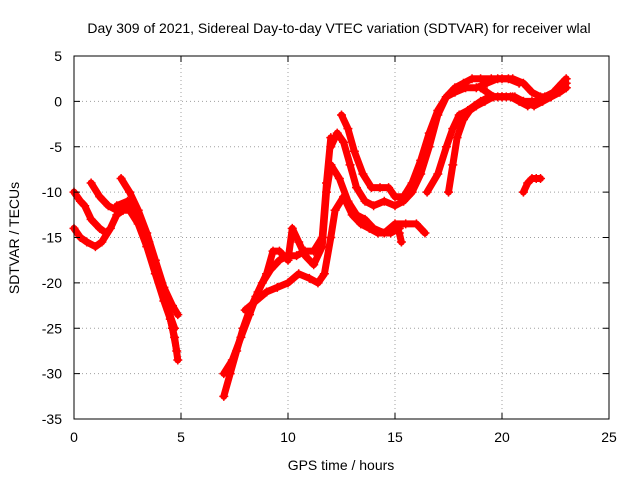 Image resolution: width=640 pixels, height=480 pixels. What do you see at coordinates (14, 238) in the screenshot?
I see `y-axis-label: SDTVAR / TECUs` at bounding box center [14, 238].